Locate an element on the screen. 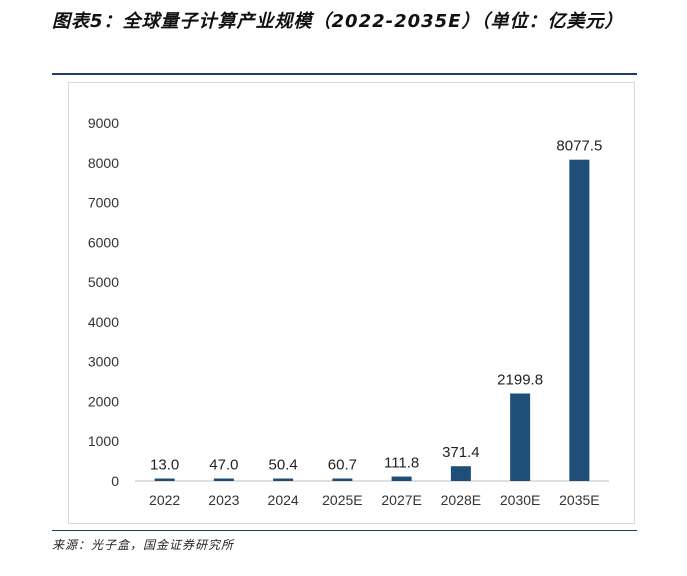 The height and width of the screenshot is (576, 687). bar-2027e is located at coordinates (401, 478).